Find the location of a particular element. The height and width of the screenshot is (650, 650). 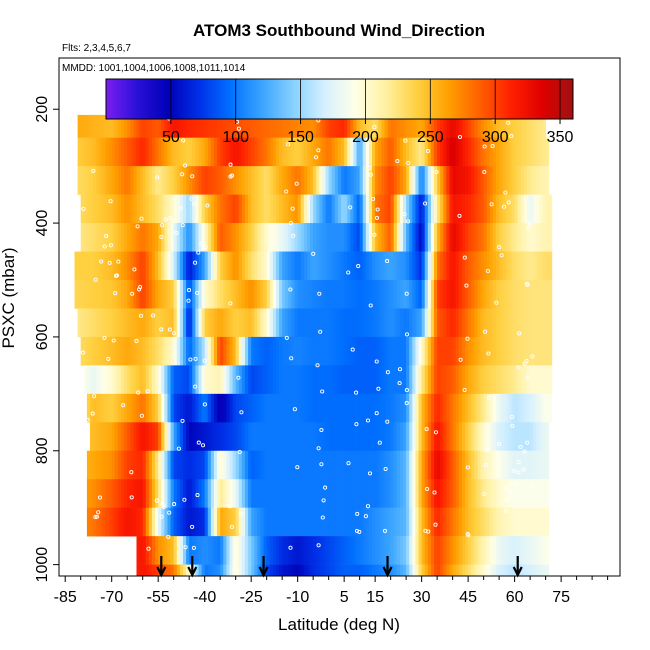

sonde-arrow is located at coordinates (263, 567).